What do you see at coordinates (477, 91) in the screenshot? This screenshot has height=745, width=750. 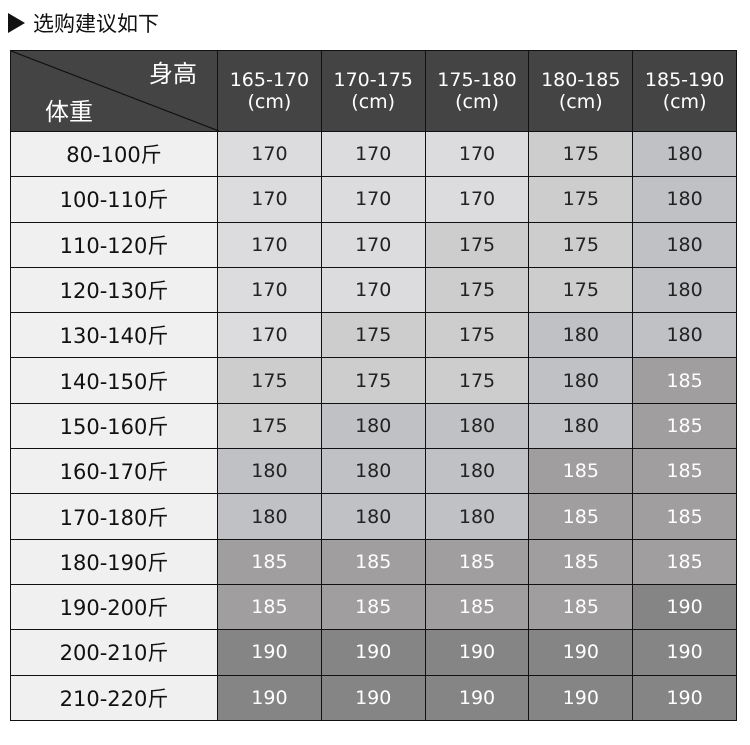 I see `height-column-header: 175-180 (cm)` at bounding box center [477, 91].